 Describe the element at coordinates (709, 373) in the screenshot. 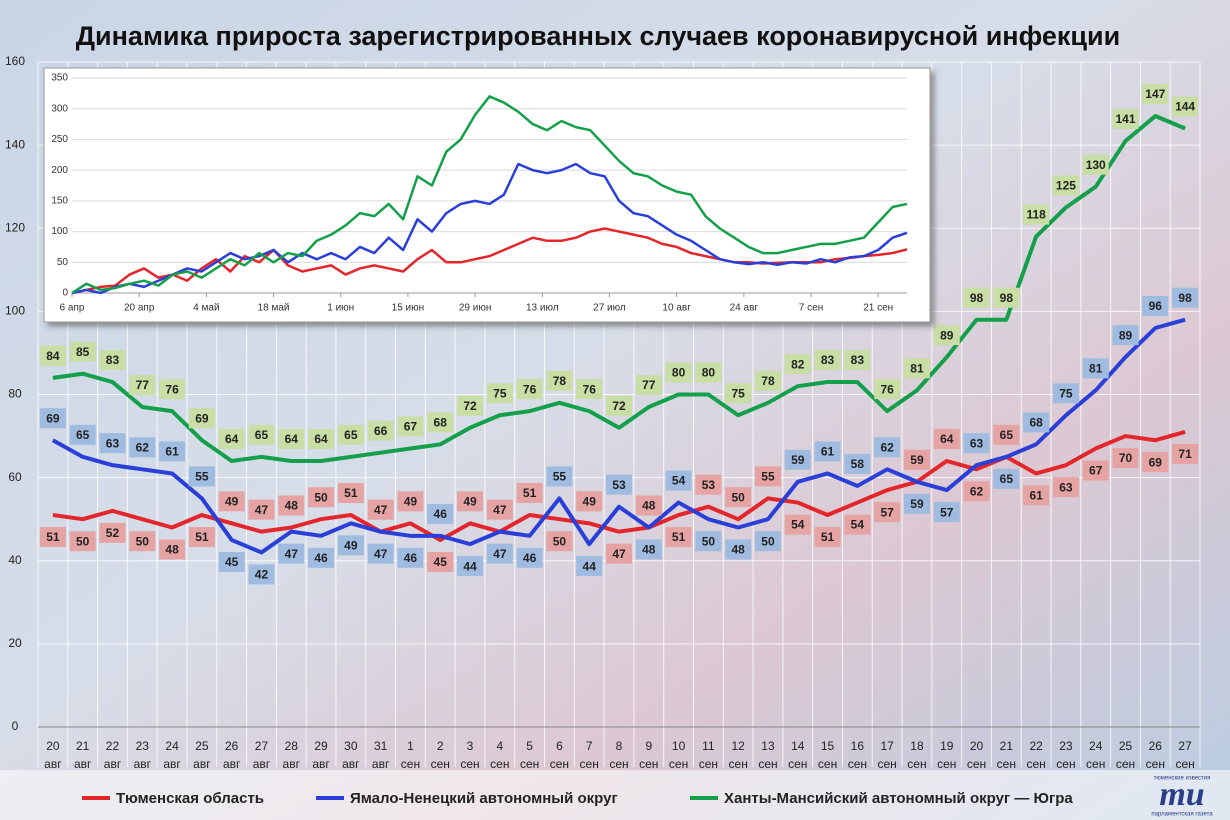

I see `value-label: 80` at that location.